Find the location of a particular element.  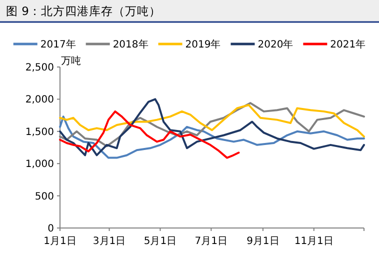

y-tick-label: 1,000 is located at coordinates (39, 164).